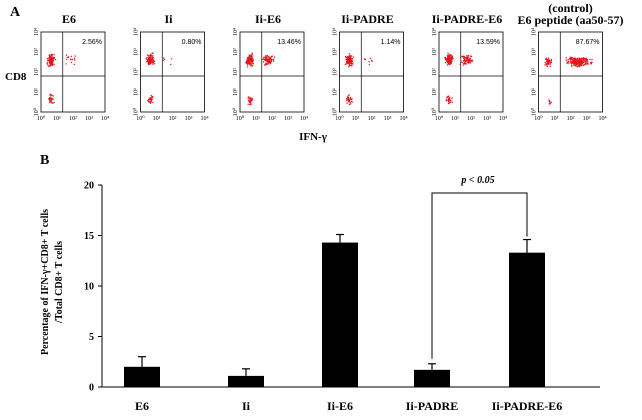 This screenshot has width=642, height=420. I want to click on y-tick-label: 0, so click(91, 388).